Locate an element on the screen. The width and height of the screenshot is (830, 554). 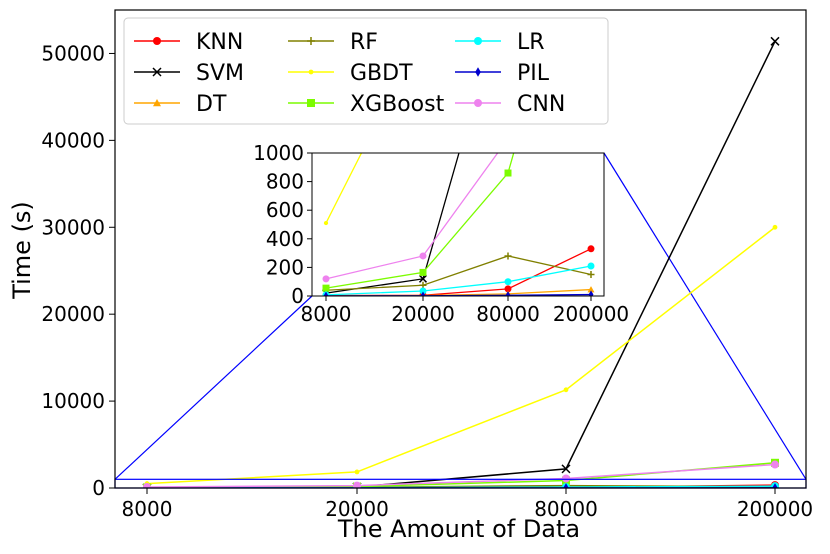
legend-label-gbdt: GBDT is located at coordinates (381, 73).